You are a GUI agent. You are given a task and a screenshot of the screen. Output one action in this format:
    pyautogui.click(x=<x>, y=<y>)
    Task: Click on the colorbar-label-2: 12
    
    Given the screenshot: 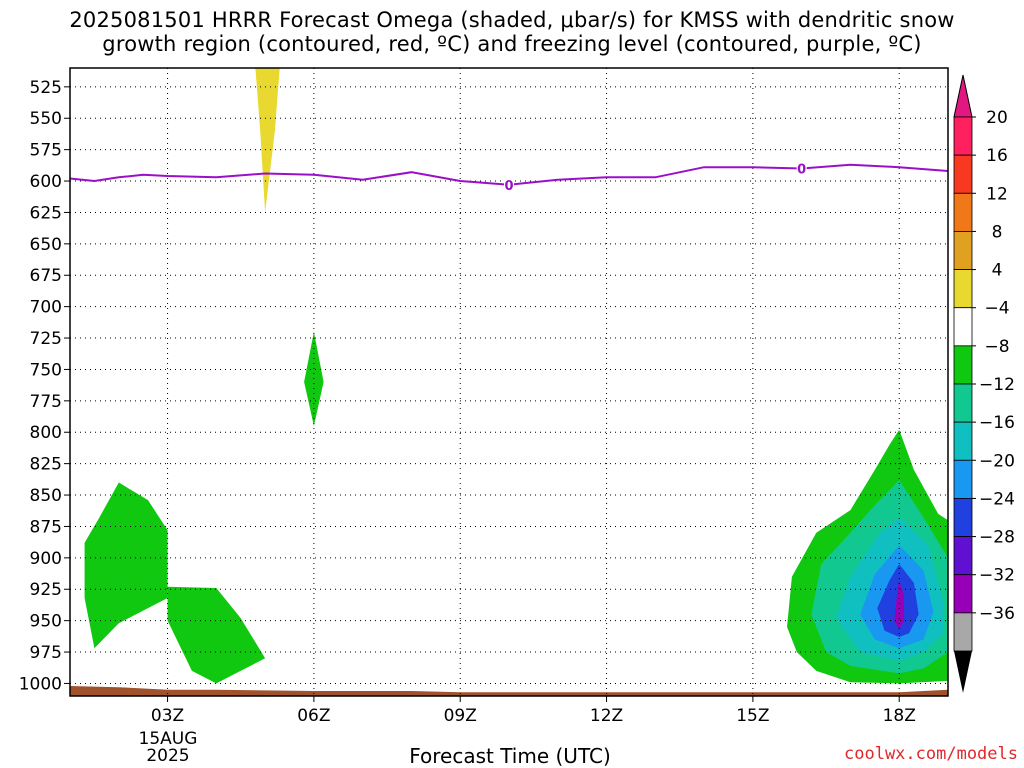 What is the action you would take?
    pyautogui.click(x=997, y=194)
    